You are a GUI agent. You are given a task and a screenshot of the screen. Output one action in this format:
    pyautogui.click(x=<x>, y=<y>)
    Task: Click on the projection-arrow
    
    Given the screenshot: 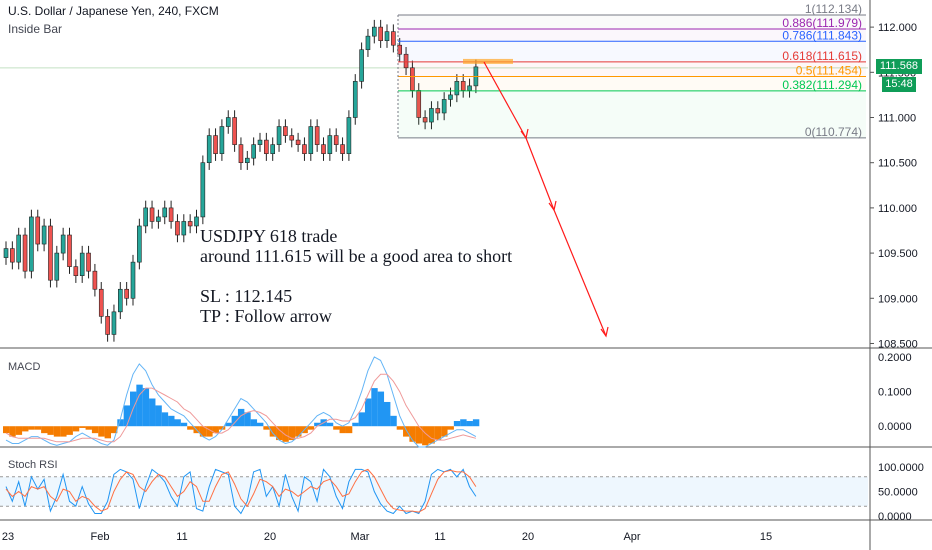 What is the action you would take?
    pyautogui.click(x=546, y=199)
    